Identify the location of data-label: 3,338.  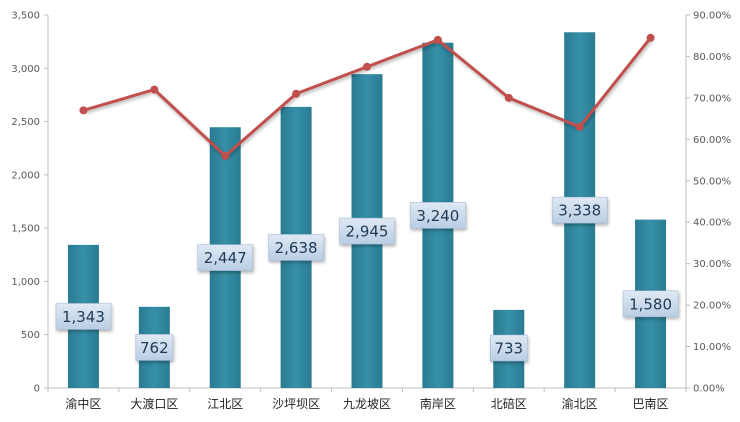
(579, 211).